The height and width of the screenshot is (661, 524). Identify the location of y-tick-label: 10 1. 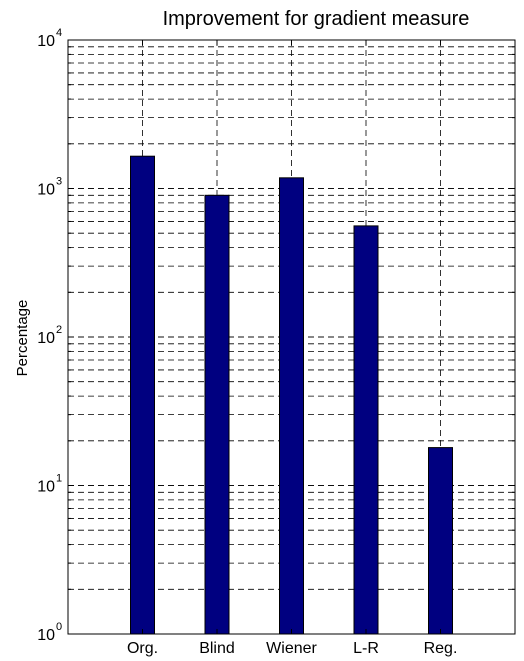
(49, 484).